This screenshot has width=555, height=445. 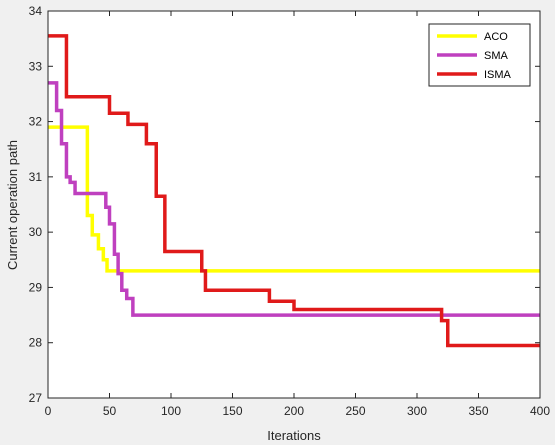 What do you see at coordinates (36, 11) in the screenshot?
I see `y-tick-label: 34` at bounding box center [36, 11].